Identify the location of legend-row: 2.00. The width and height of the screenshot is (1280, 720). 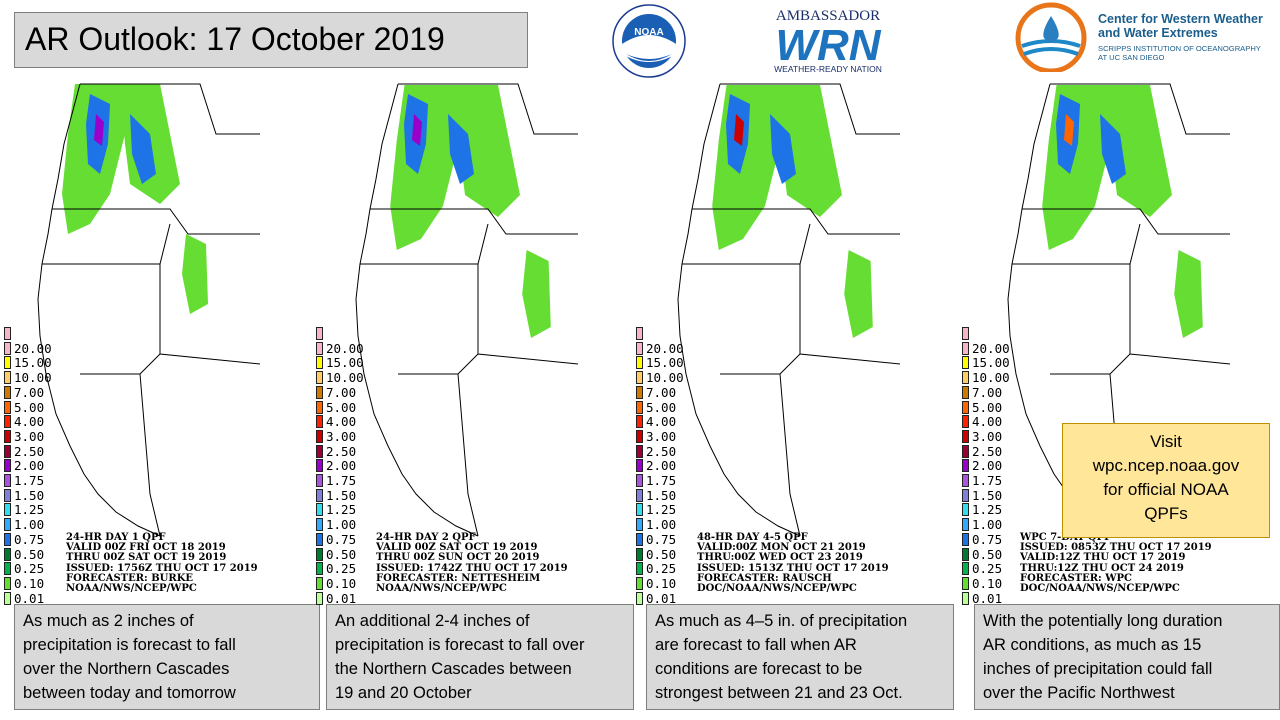
(39, 465).